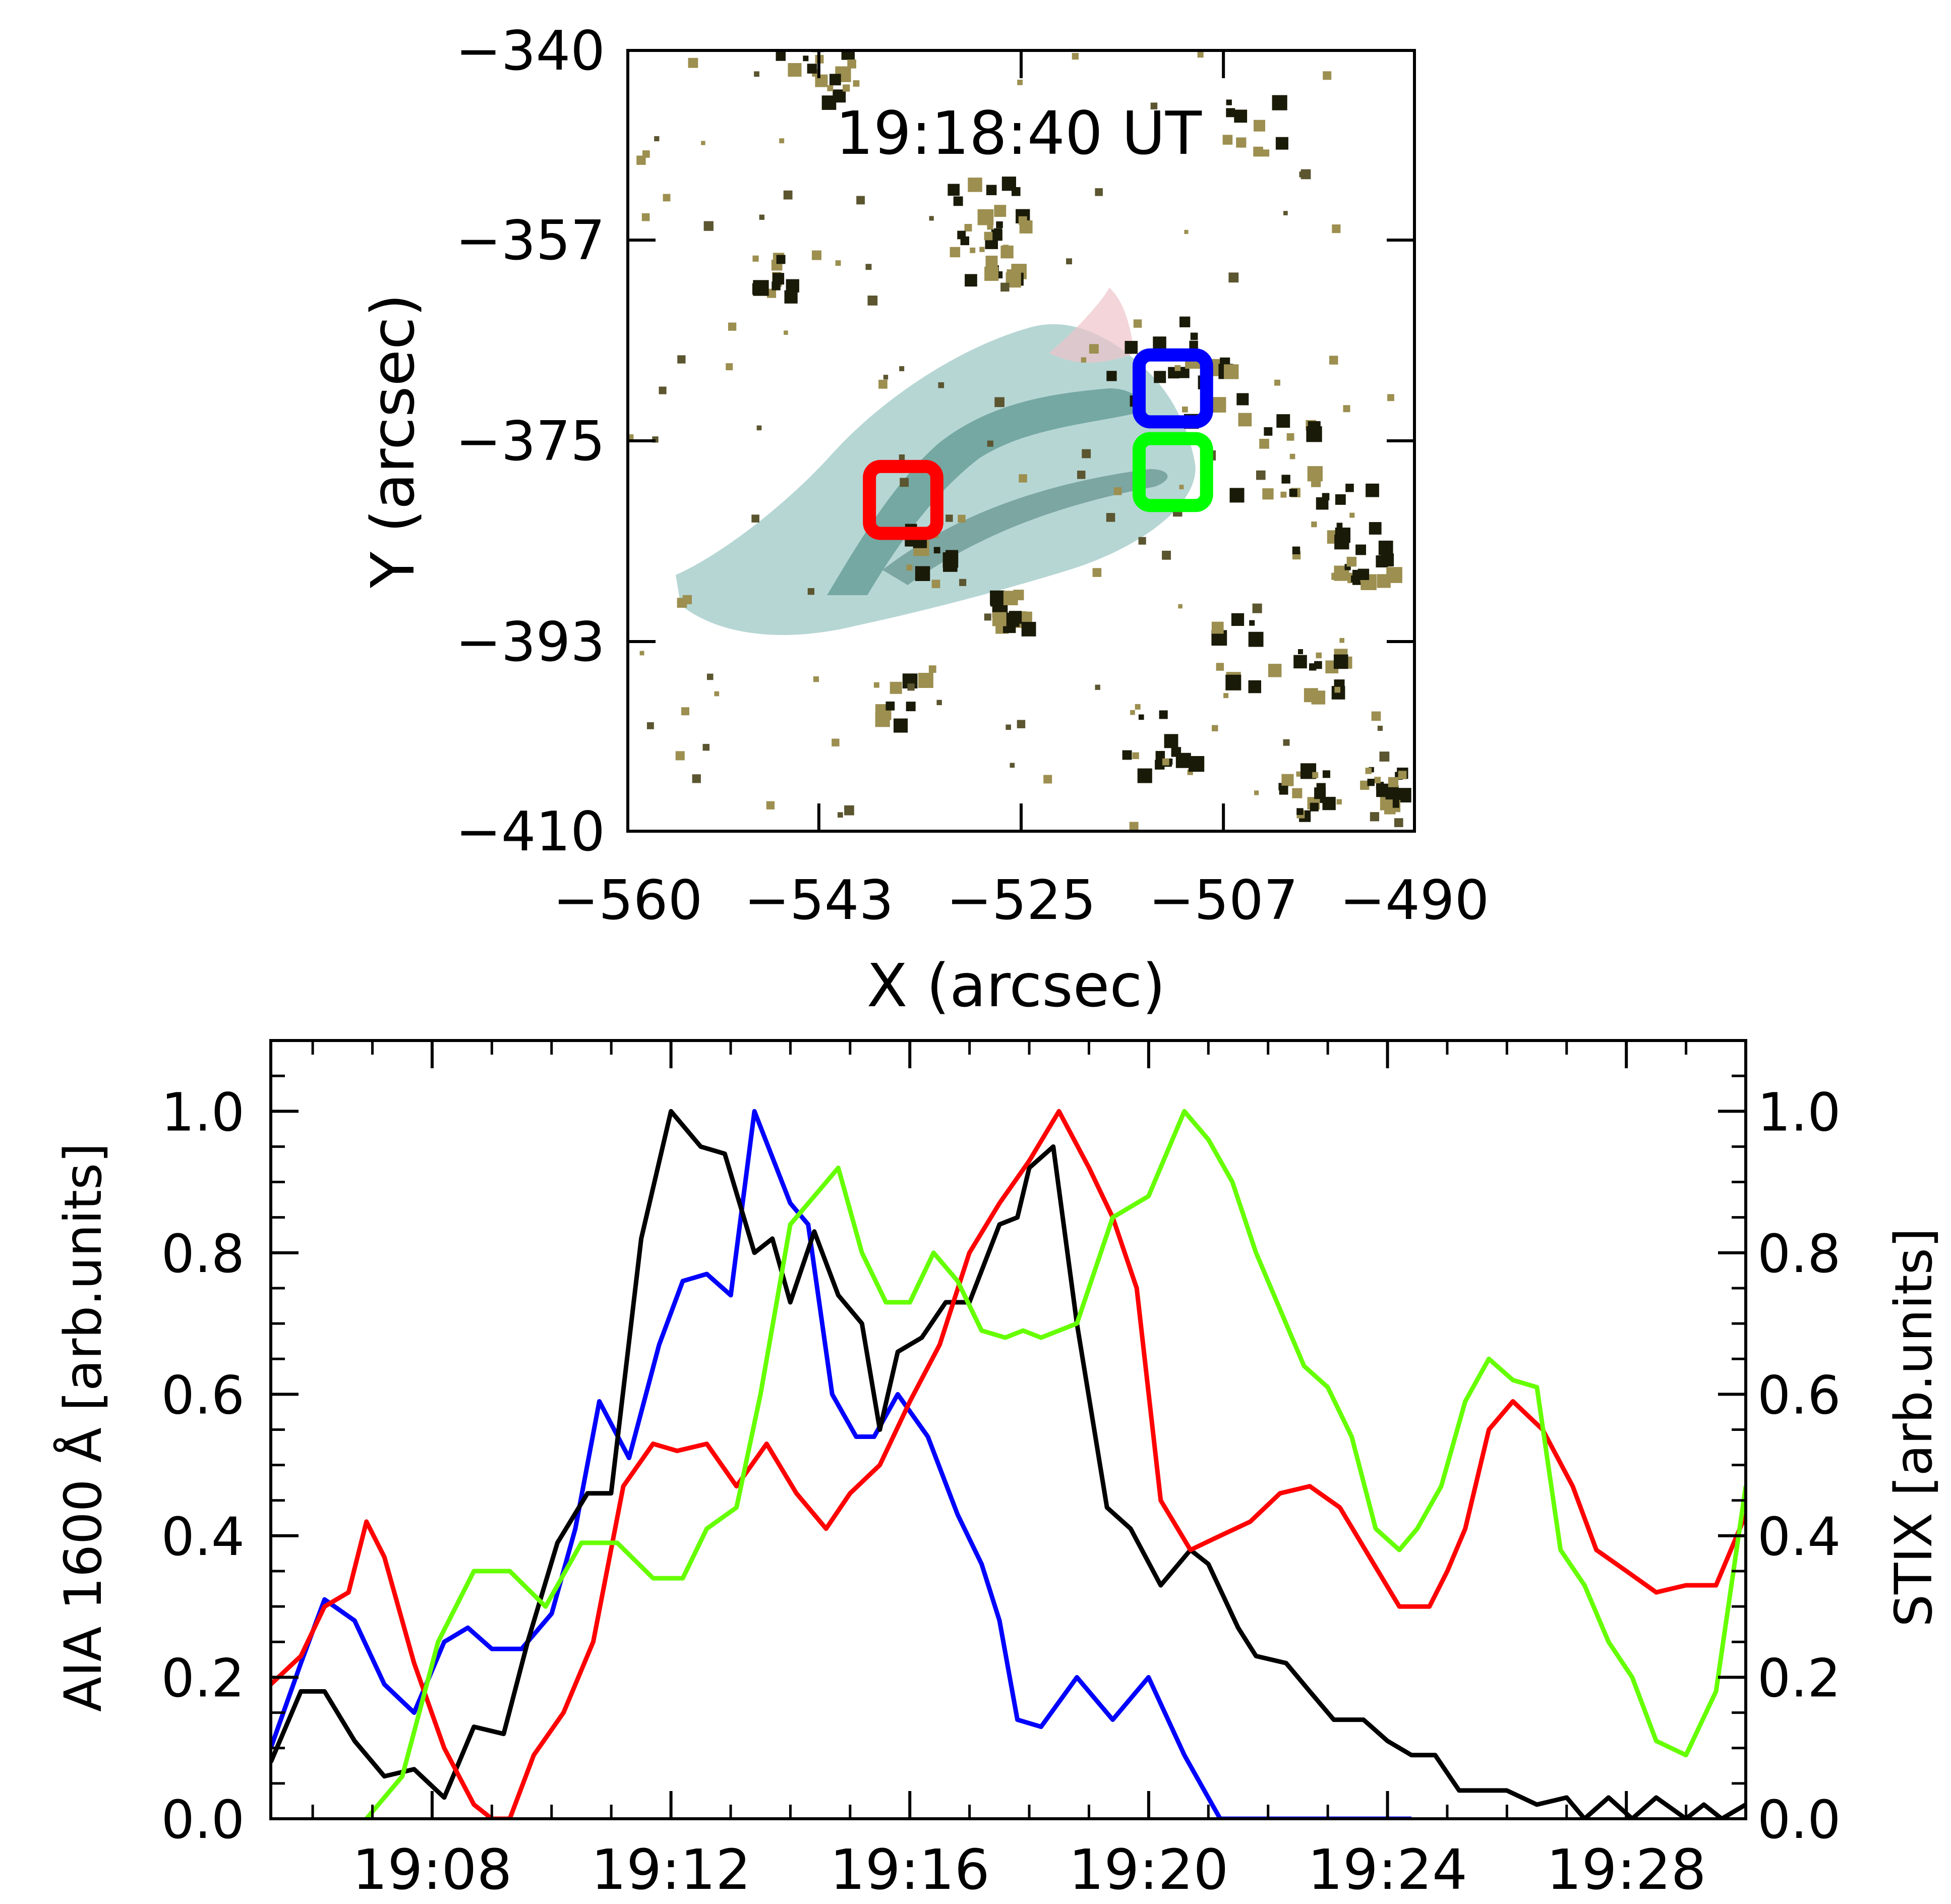 The width and height of the screenshot is (1951, 1904). Describe the element at coordinates (203, 1678) in the screenshot. I see `curve-ytick-label-left: 0.2` at that location.